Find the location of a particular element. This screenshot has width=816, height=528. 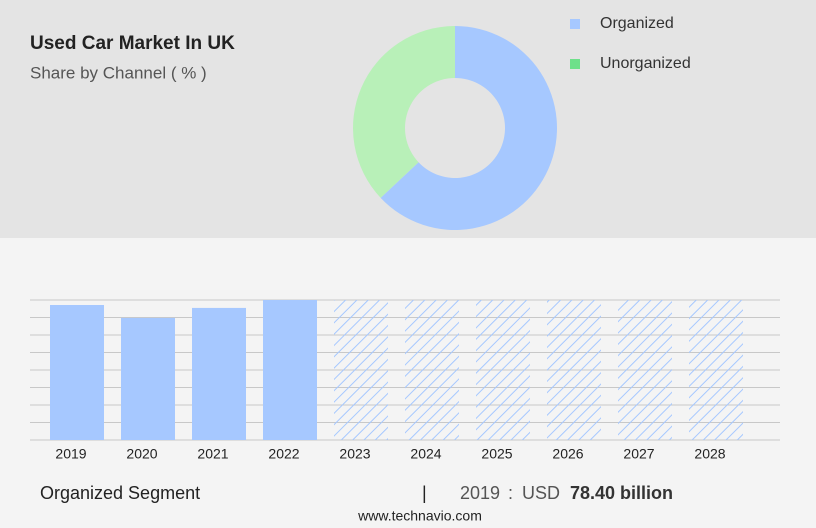

x-tick-label: 2020 is located at coordinates (141, 454).